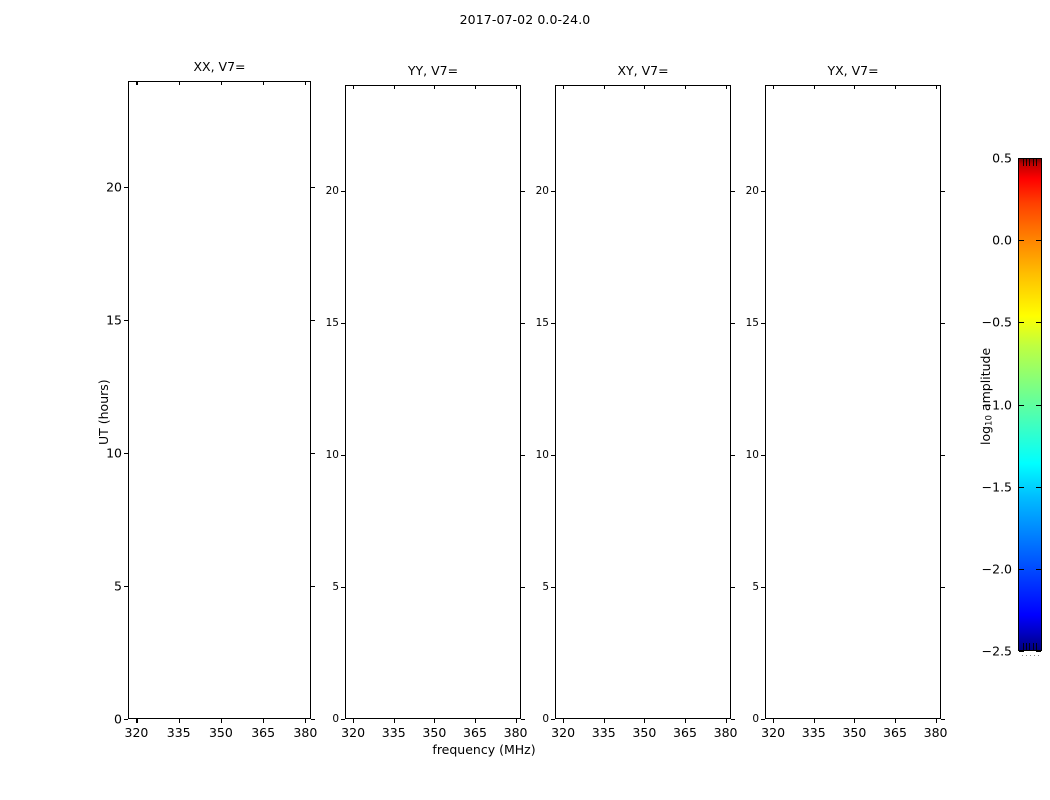  What do you see at coordinates (996, 651) in the screenshot?
I see `colorbar-tick-label: −2.5` at bounding box center [996, 651].